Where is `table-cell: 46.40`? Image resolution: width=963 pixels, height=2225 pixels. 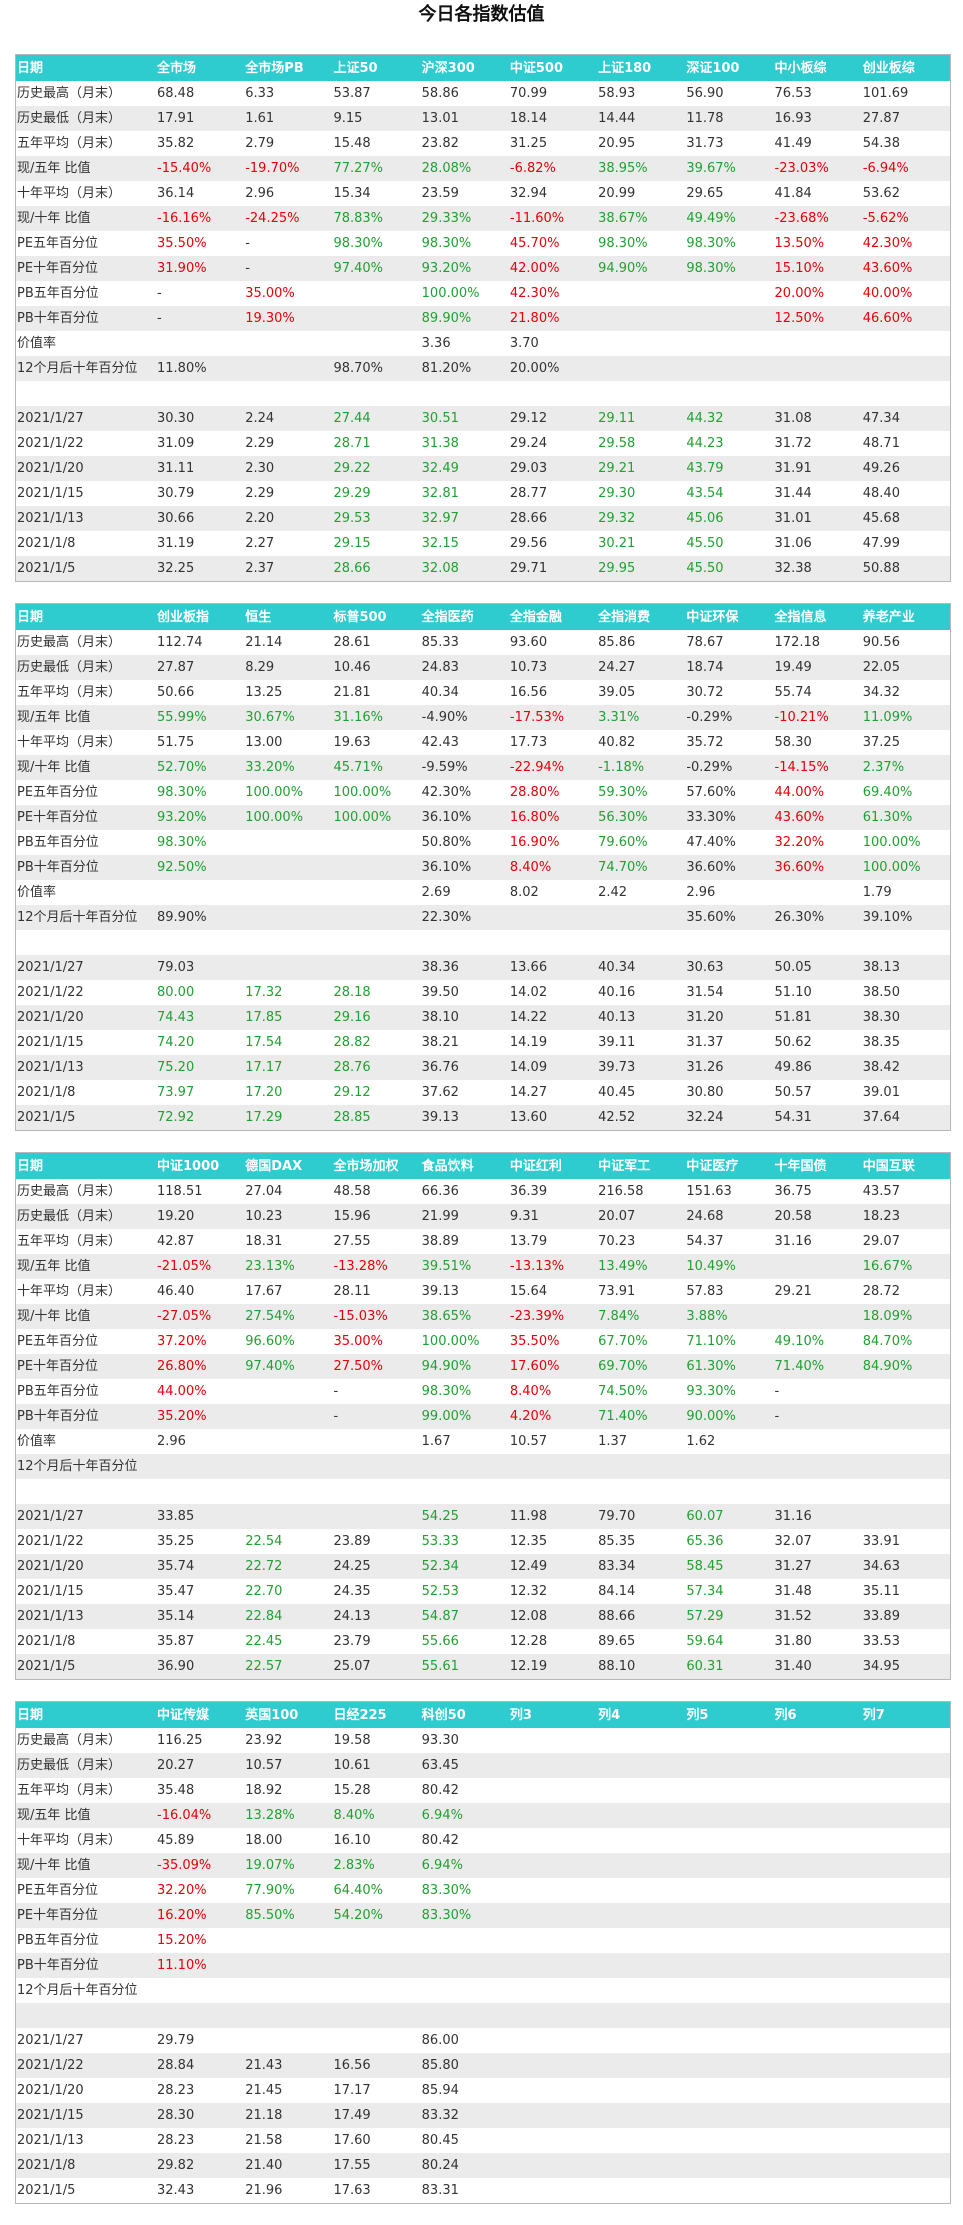 table-cell: 46.40 is located at coordinates (176, 1291).